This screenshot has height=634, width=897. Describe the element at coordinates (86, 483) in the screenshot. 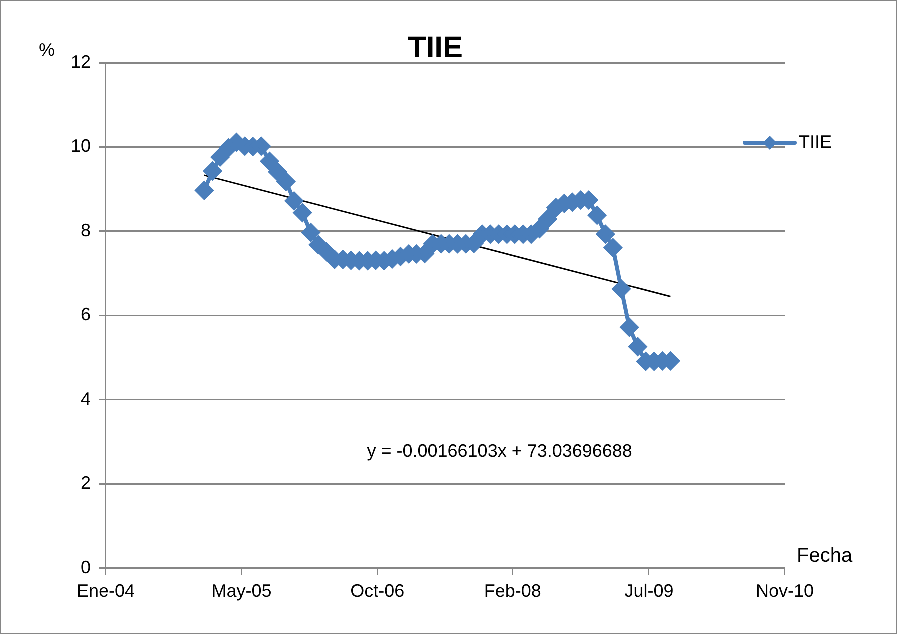

I see `y-tick-label: 2` at that location.